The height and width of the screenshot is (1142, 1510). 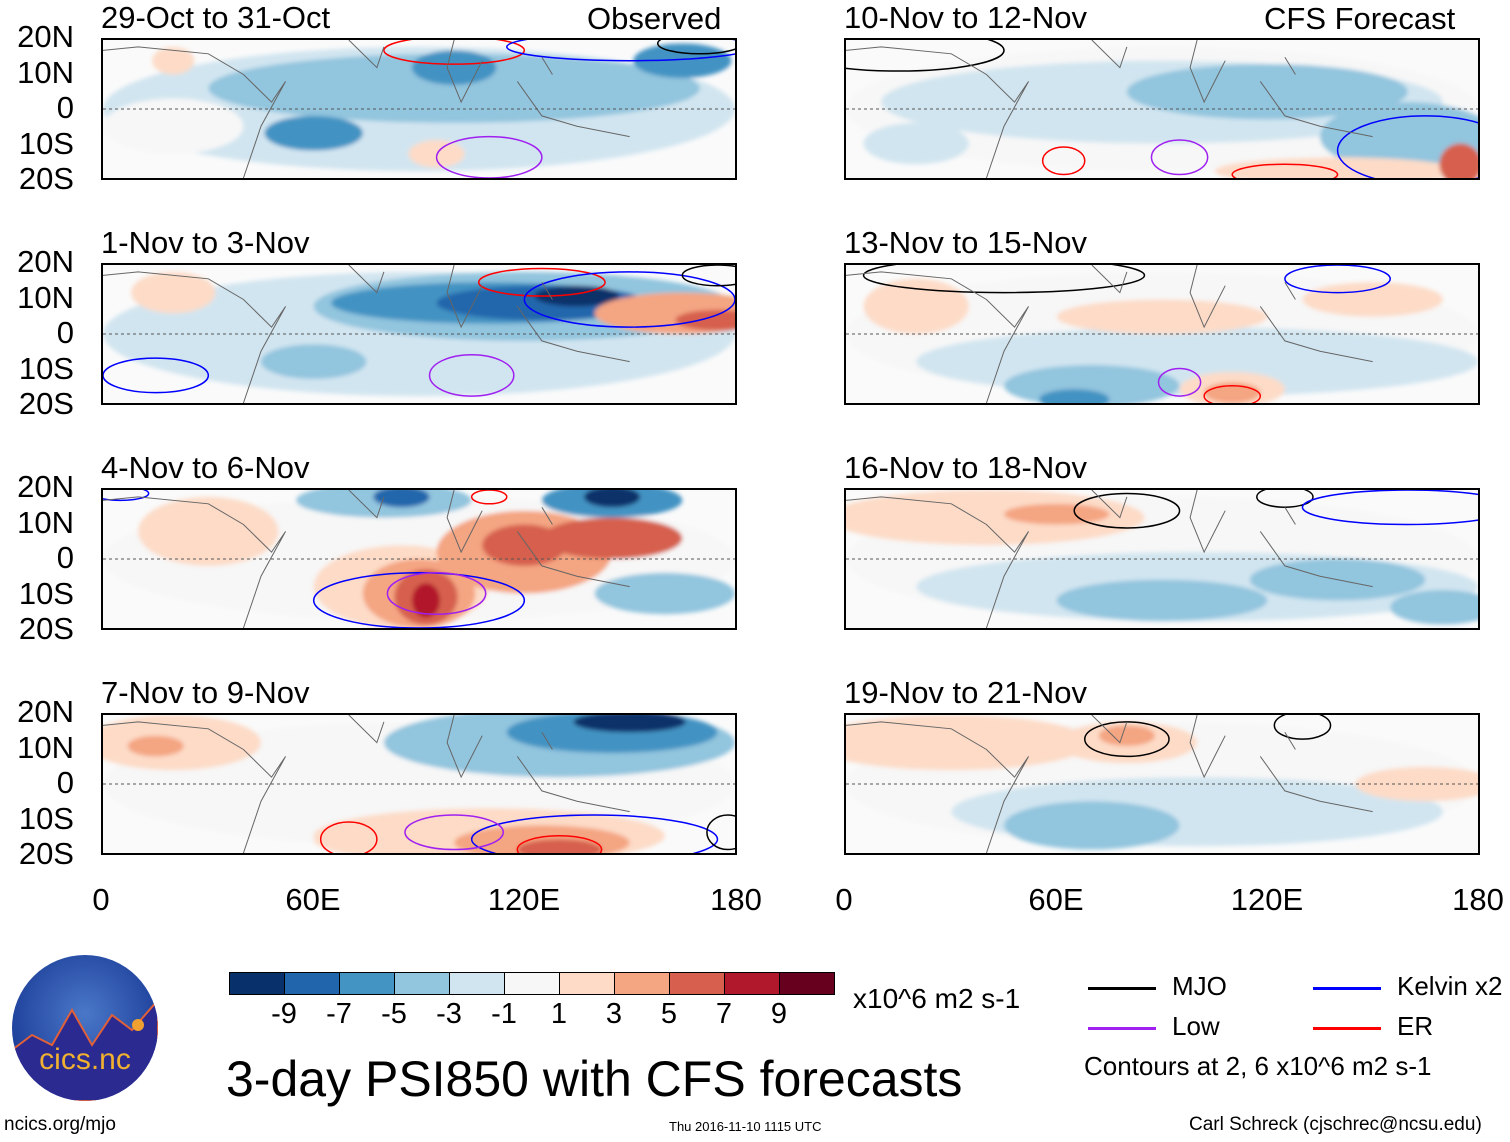 I want to click on legend-label: Low, so click(x=1196, y=1026).